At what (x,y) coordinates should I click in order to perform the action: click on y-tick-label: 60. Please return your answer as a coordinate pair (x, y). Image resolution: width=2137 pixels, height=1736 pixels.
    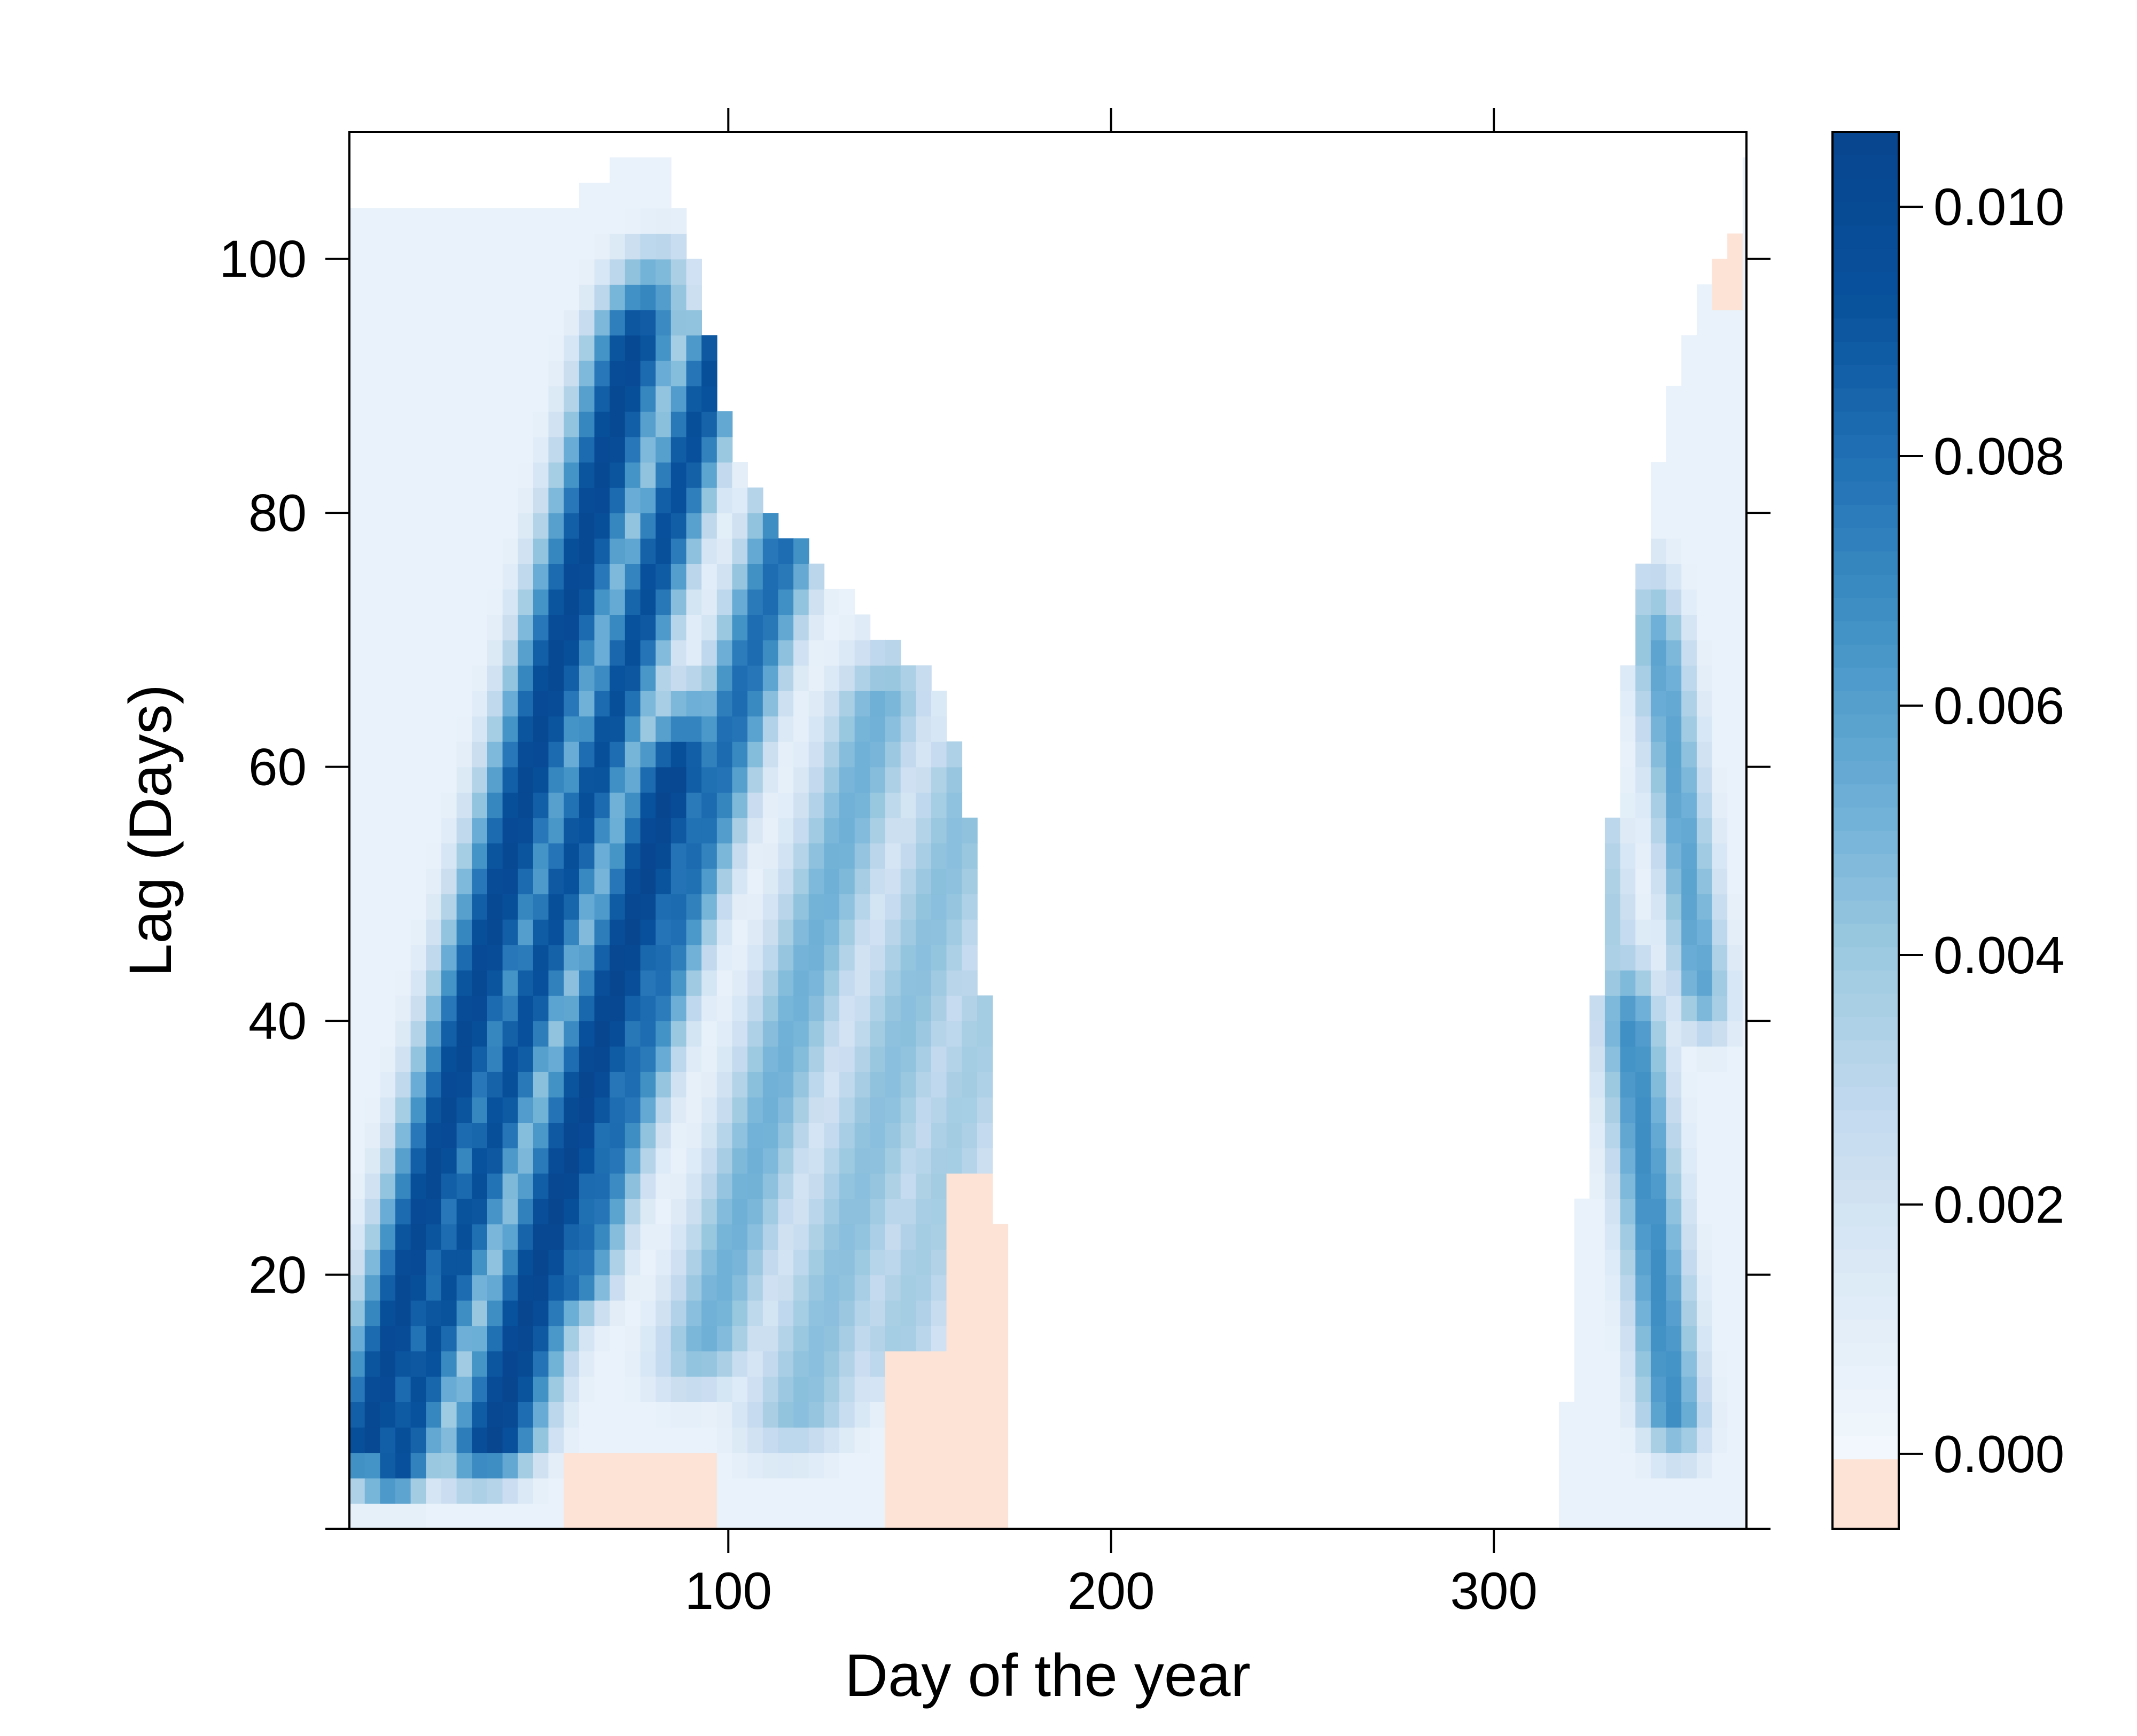
    Looking at the image, I should click on (277, 767).